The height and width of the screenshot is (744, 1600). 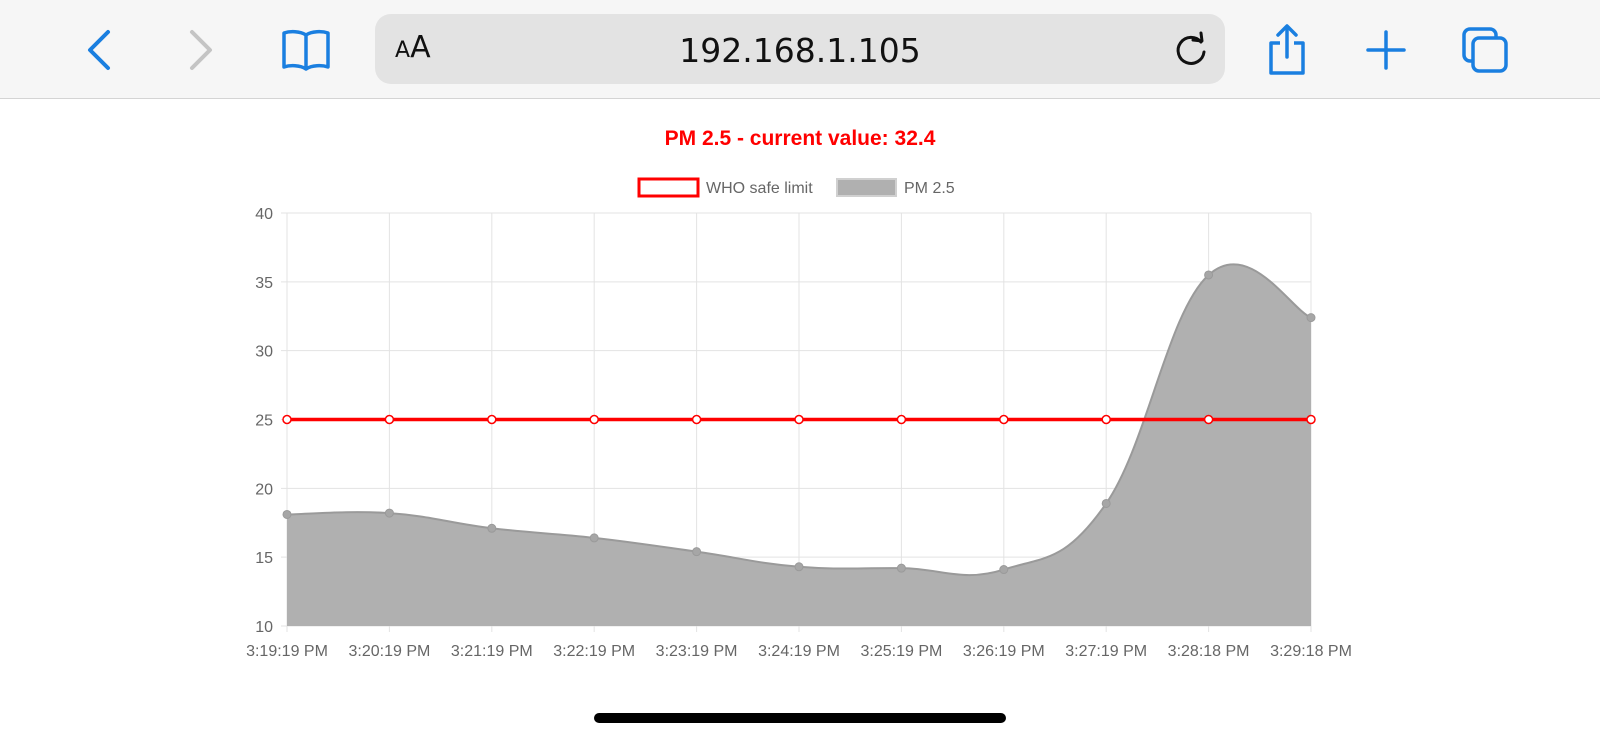 What do you see at coordinates (1106, 651) in the screenshot?
I see `x-tick-label-8: 3:27:19 PM` at bounding box center [1106, 651].